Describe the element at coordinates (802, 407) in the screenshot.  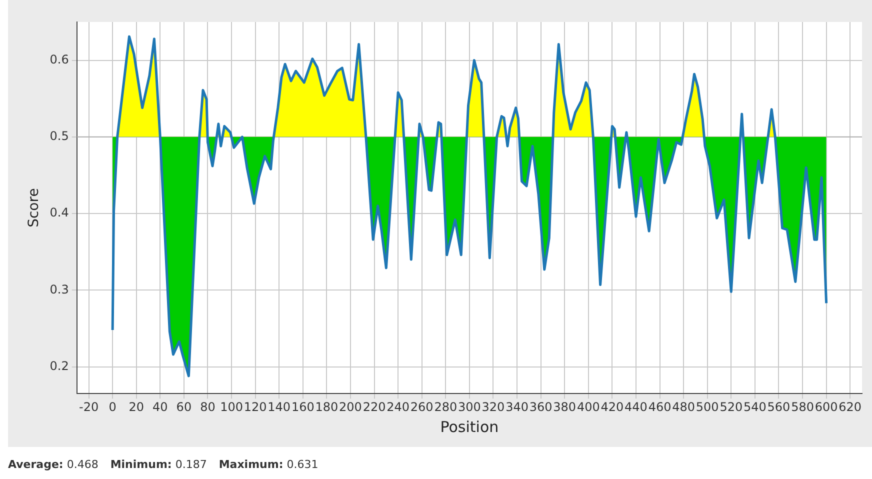
I see `x-tick-label: 580` at that location.